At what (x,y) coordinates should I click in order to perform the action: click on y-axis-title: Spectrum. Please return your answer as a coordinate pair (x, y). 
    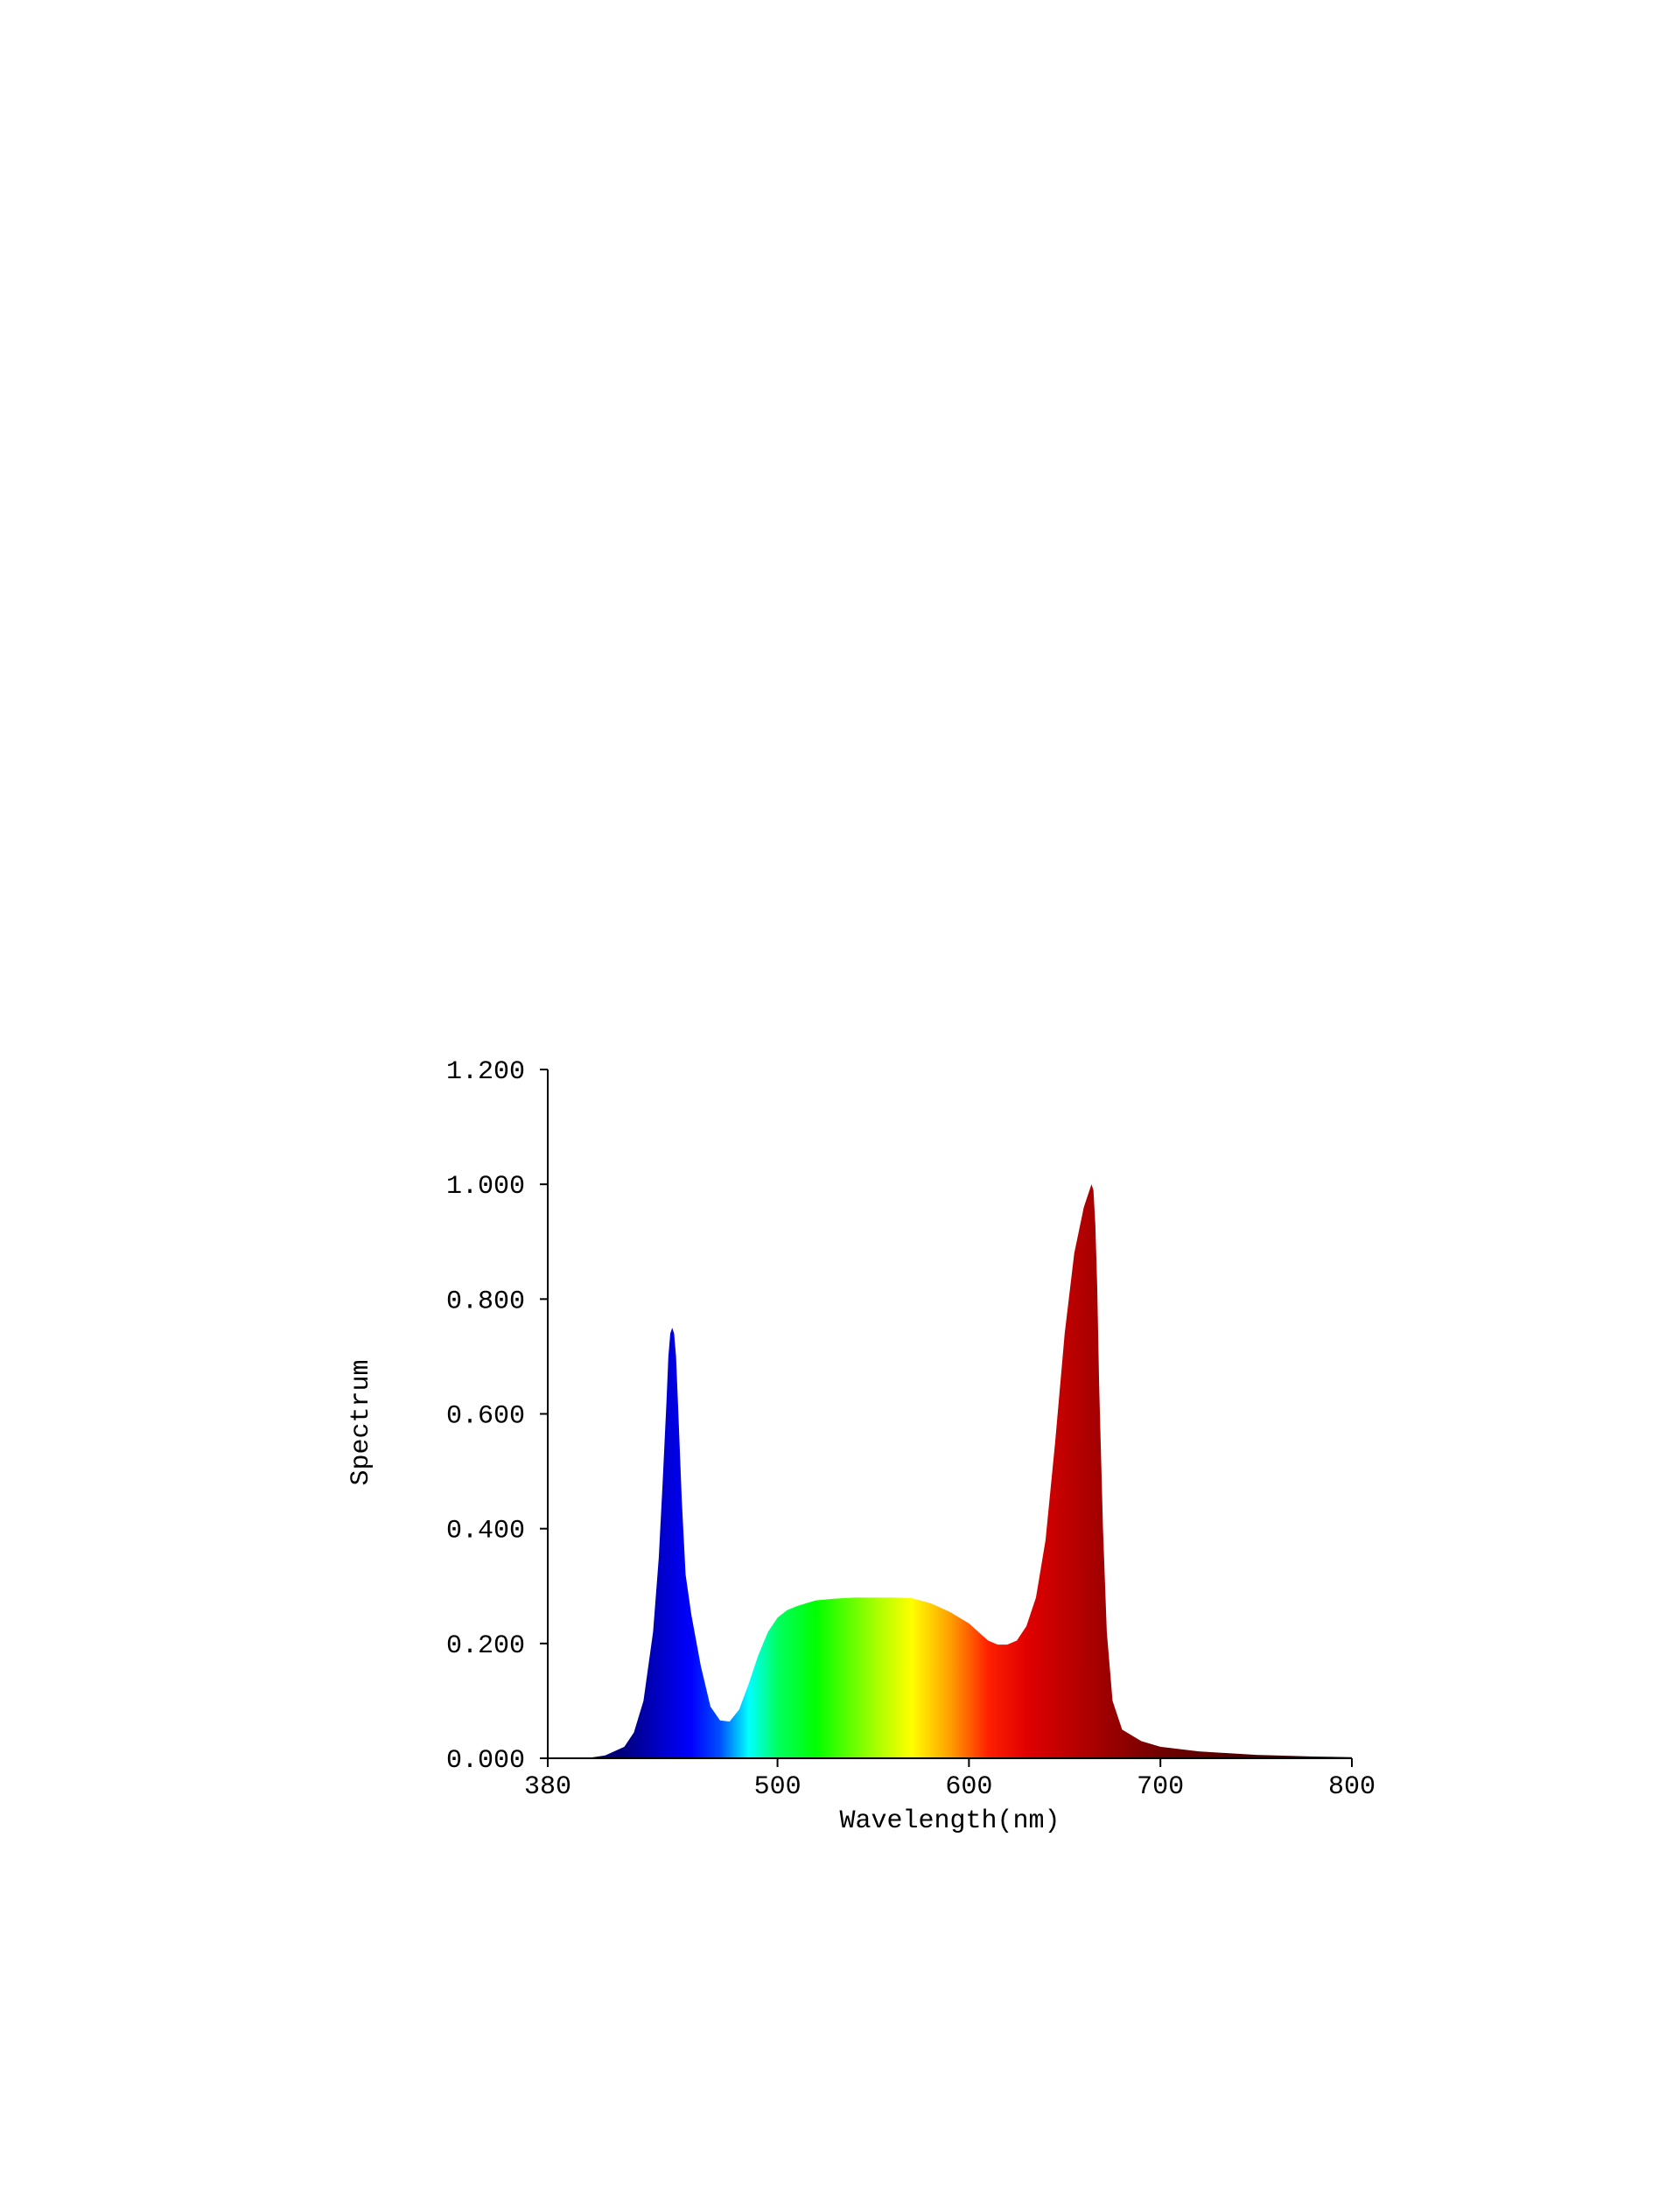
    Looking at the image, I should click on (361, 1422).